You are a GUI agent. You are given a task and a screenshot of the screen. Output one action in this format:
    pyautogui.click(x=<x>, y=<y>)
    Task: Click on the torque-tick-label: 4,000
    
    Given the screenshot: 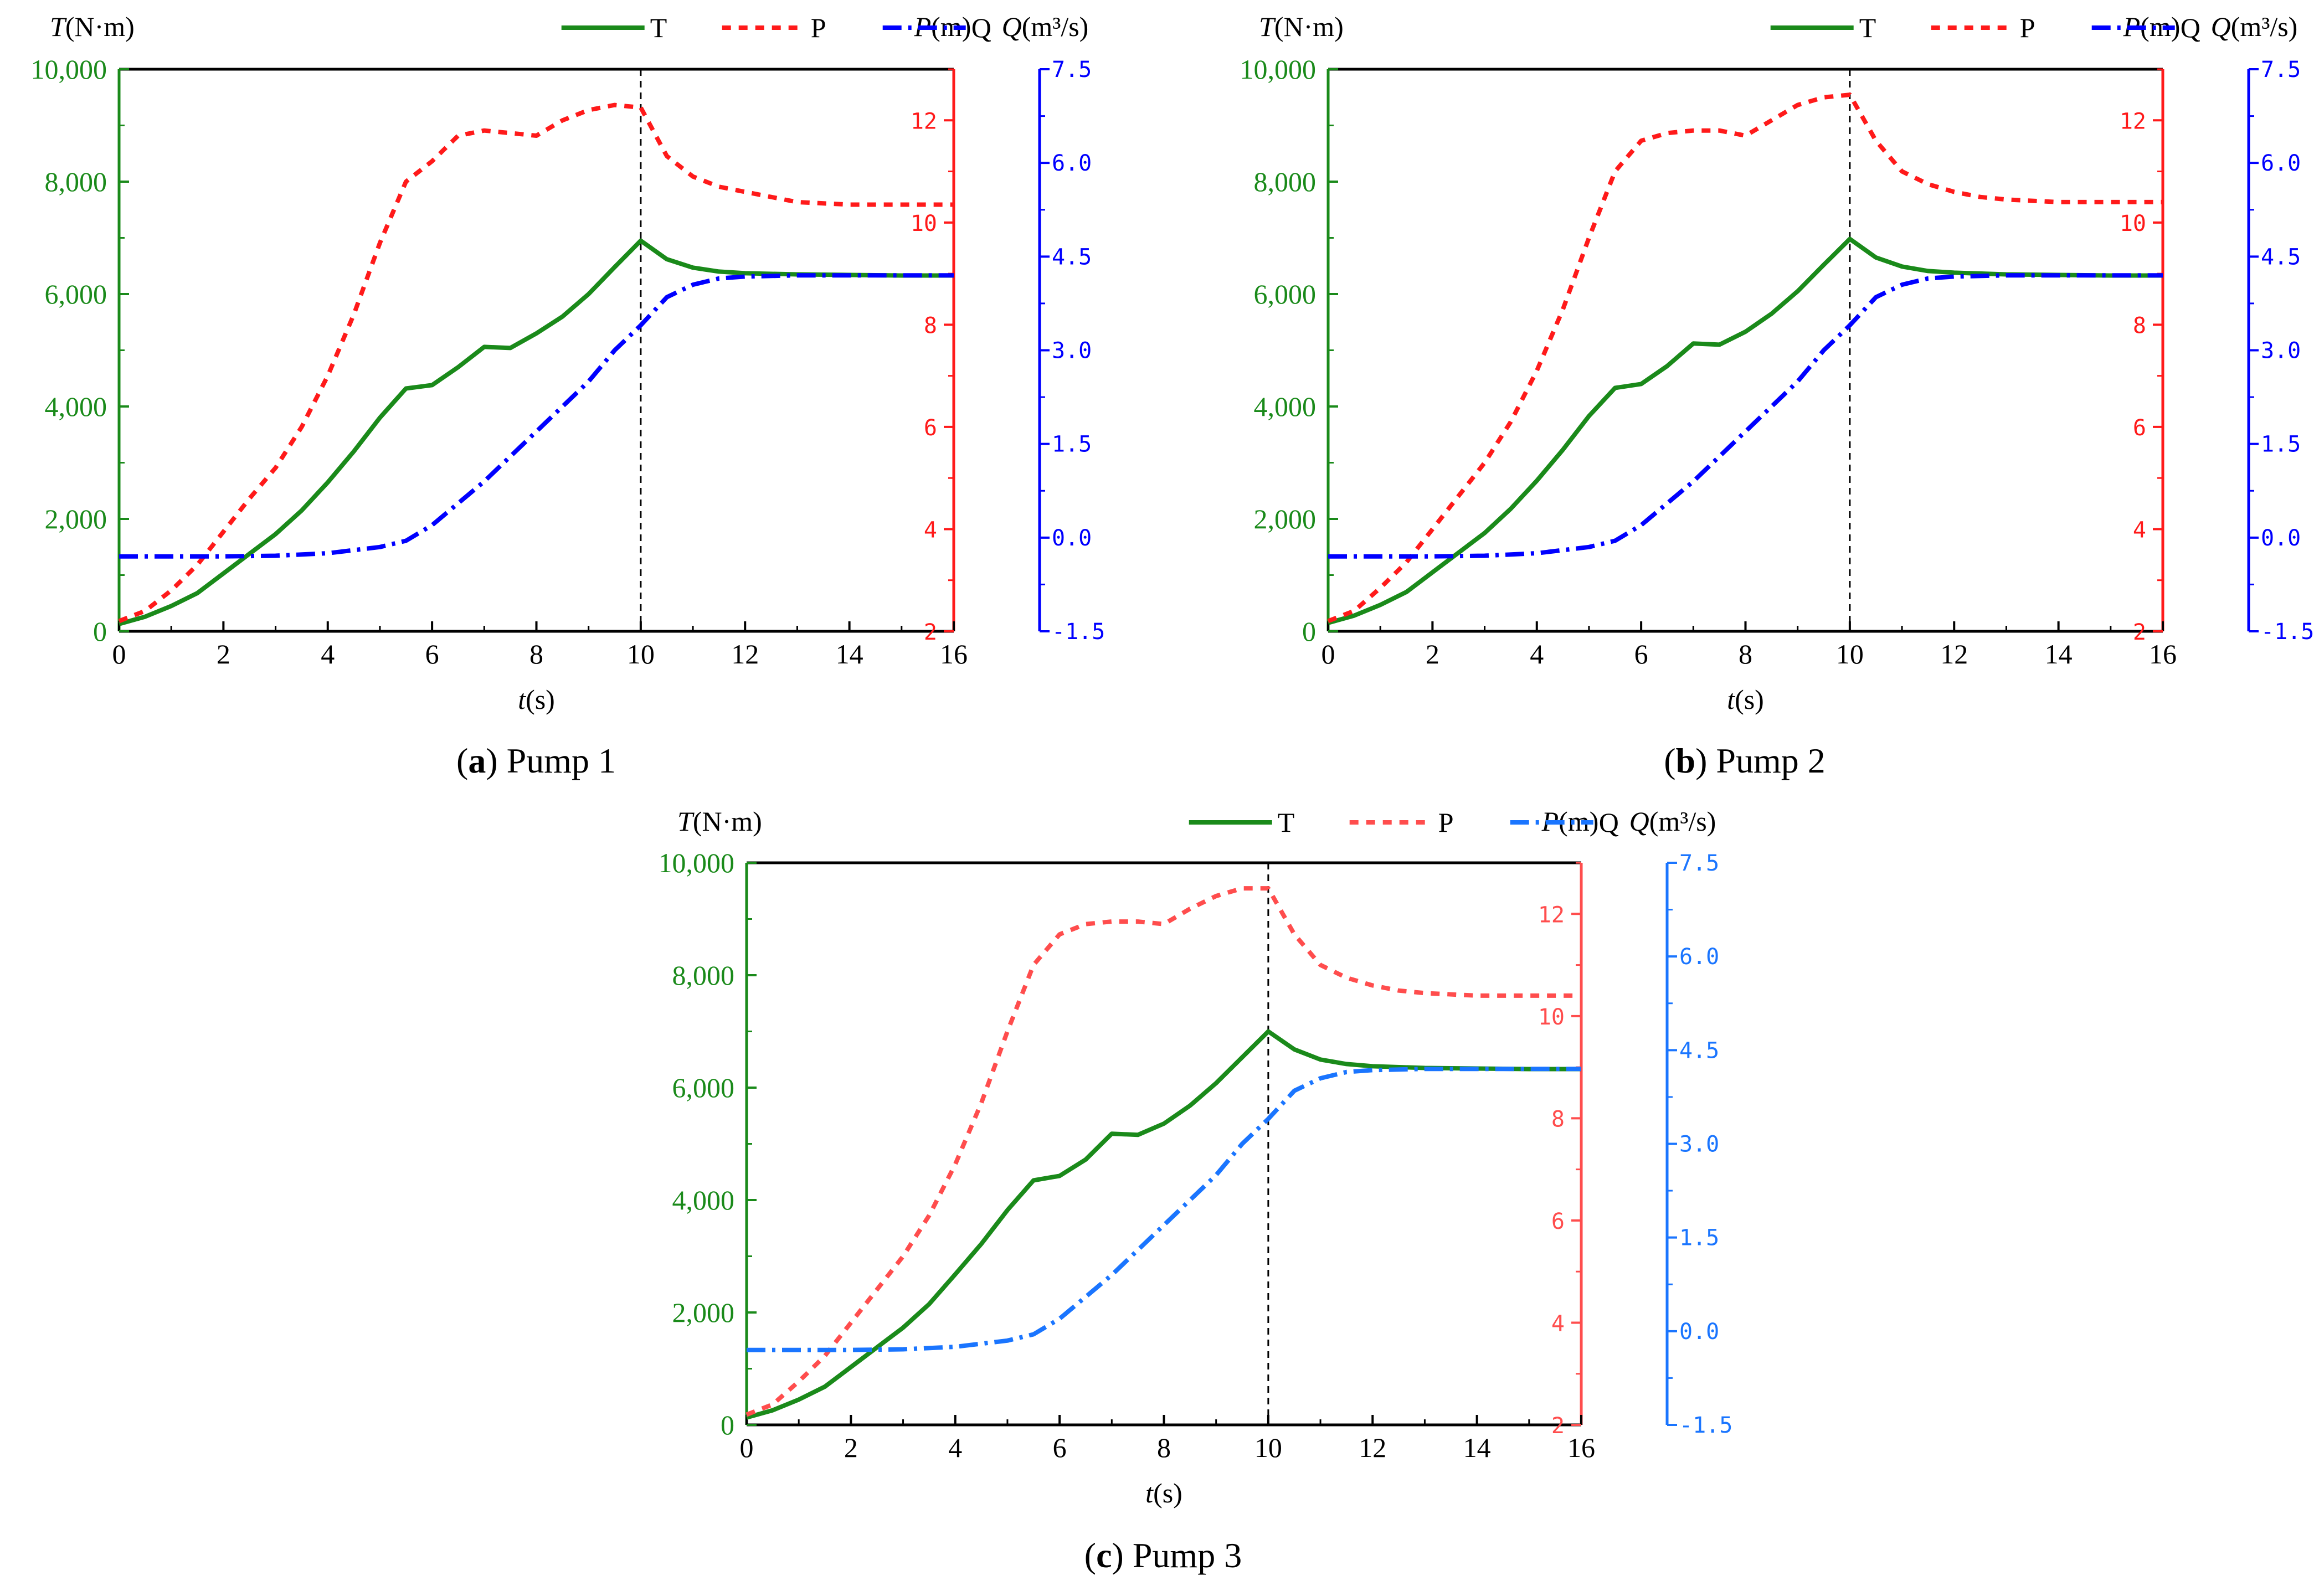 What is the action you would take?
    pyautogui.click(x=703, y=1200)
    